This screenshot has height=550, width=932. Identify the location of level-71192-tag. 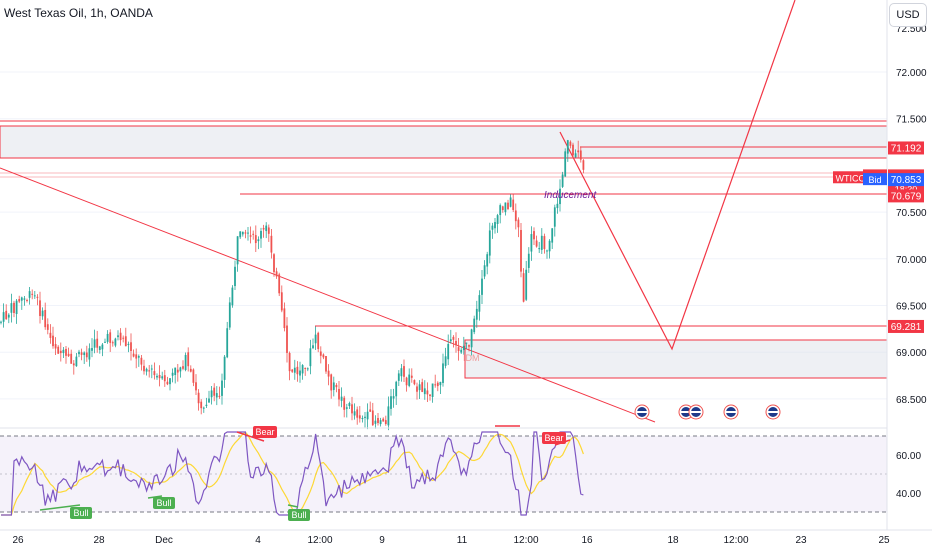
(906, 148).